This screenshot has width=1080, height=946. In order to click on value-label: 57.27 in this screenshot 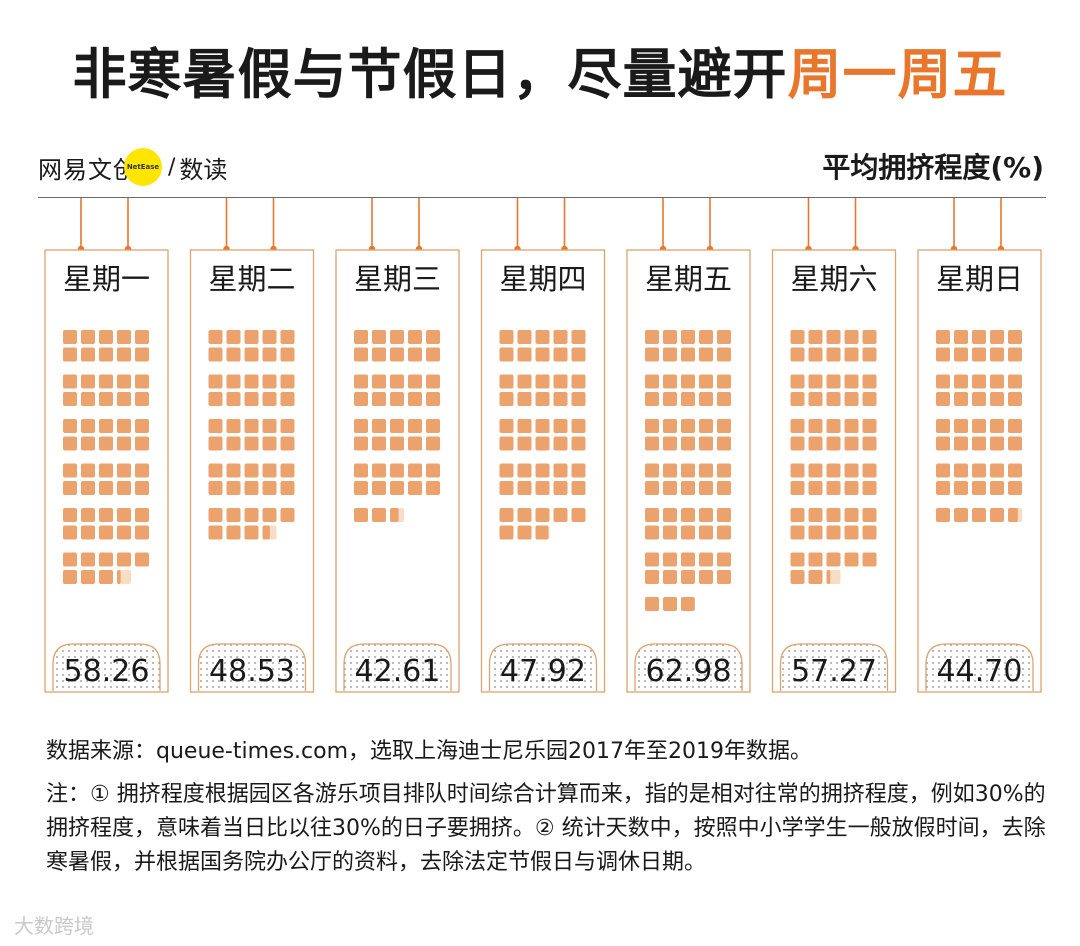, I will do `click(834, 671)`.